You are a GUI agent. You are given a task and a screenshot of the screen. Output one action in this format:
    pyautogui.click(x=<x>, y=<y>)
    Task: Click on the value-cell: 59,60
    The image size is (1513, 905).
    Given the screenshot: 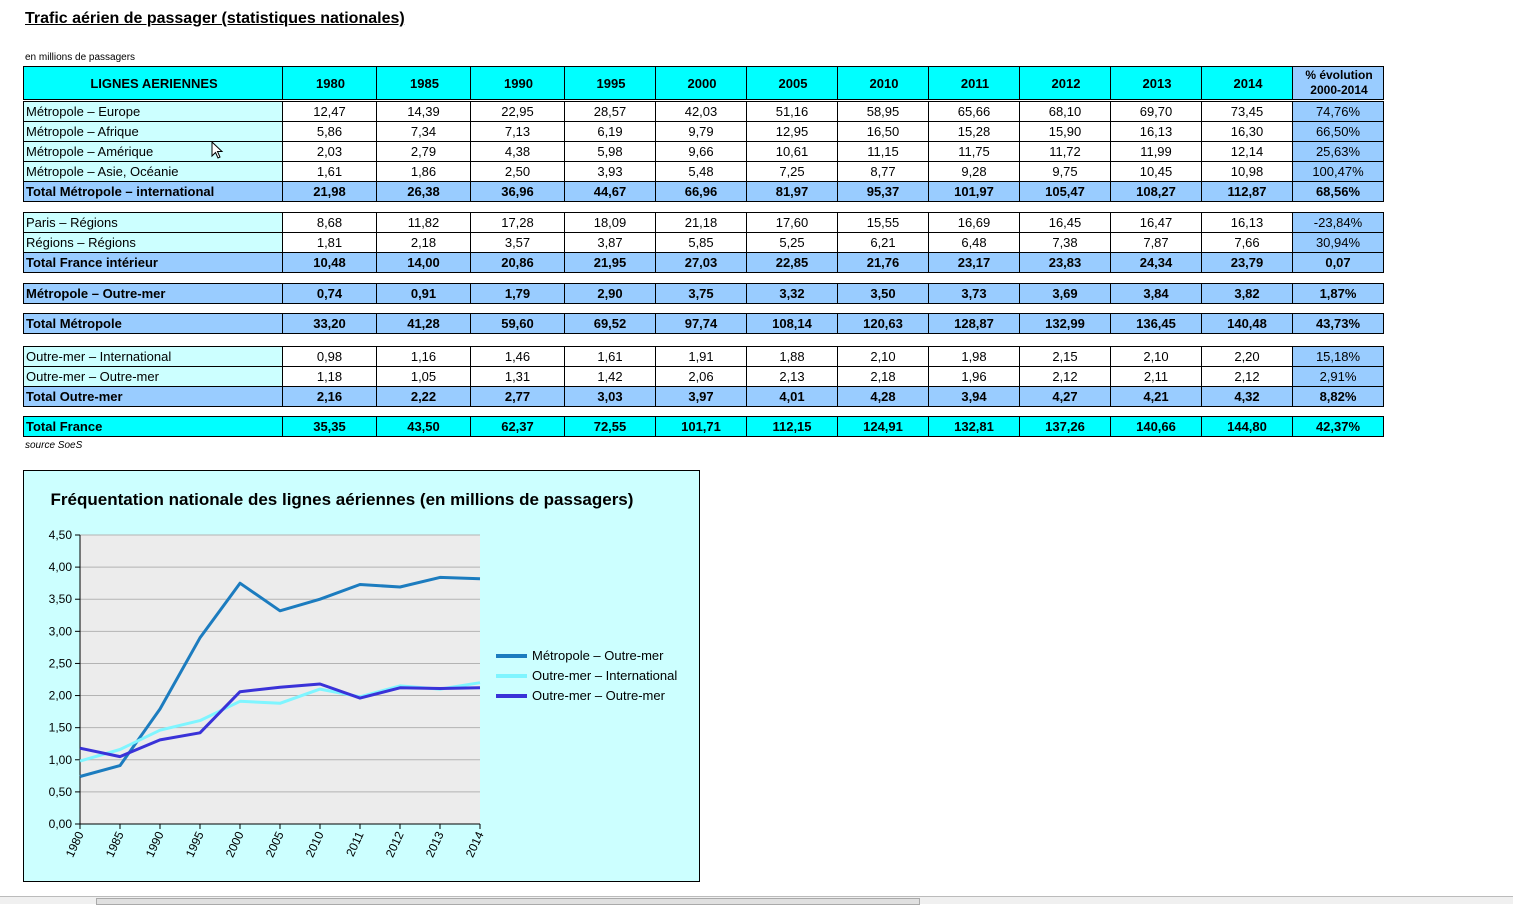 What is the action you would take?
    pyautogui.click(x=517, y=323)
    